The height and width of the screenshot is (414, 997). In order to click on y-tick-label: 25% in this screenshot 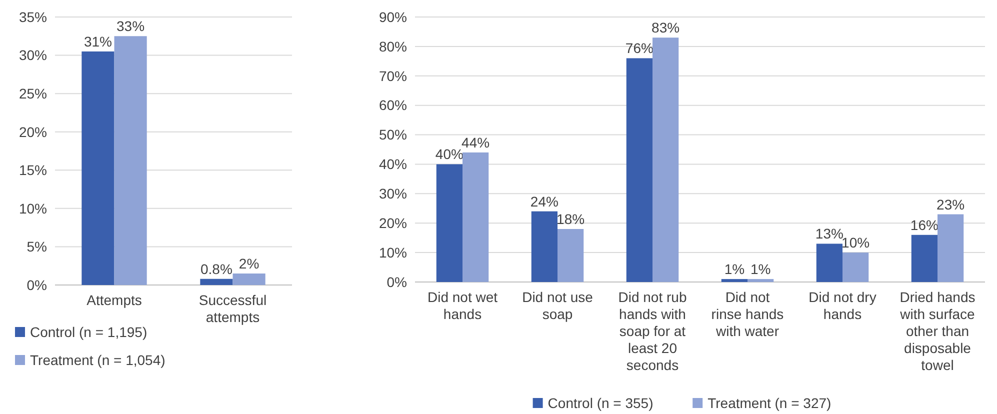, I will do `click(32, 93)`.